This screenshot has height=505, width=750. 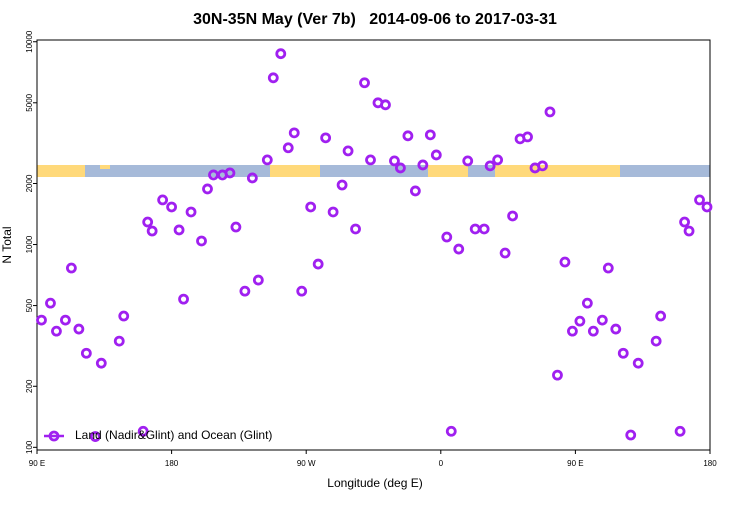 What do you see at coordinates (29, 102) in the screenshot?
I see `y-tick-label: 5000` at bounding box center [29, 102].